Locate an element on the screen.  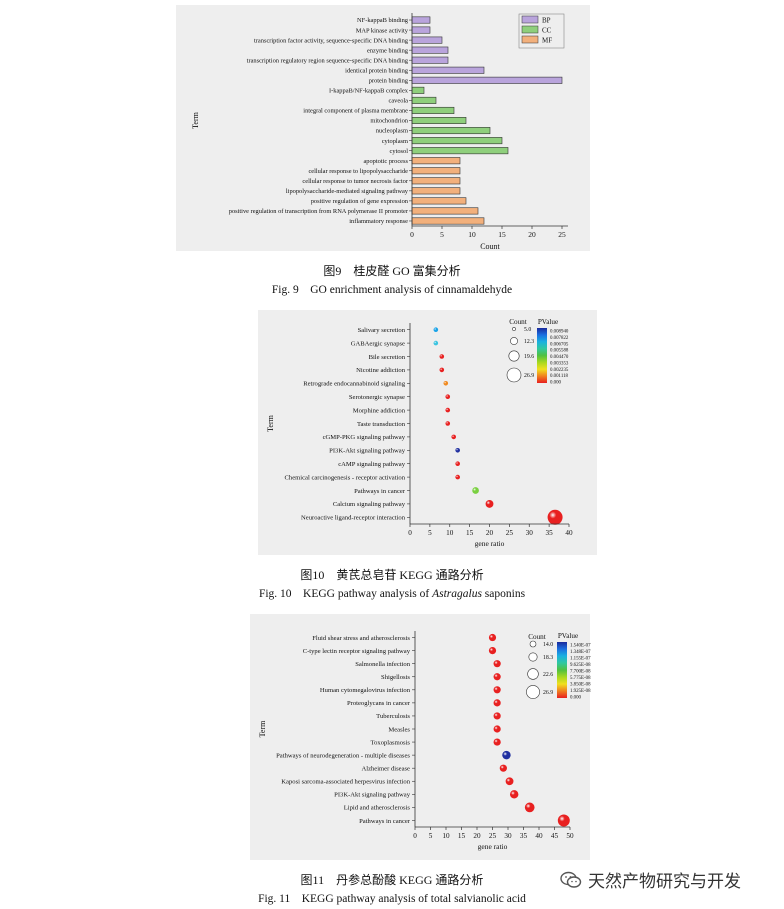
fig11-category-label: PI3K-Akt signaling pathway is located at coordinates (372, 795).